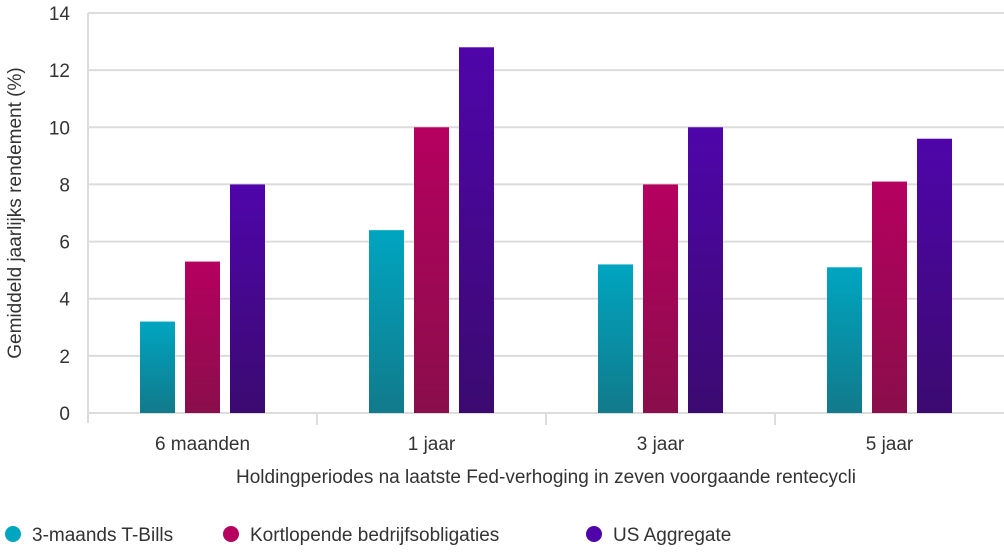 The width and height of the screenshot is (1004, 559). I want to click on x-tick-label: 1 jaar, so click(432, 444).